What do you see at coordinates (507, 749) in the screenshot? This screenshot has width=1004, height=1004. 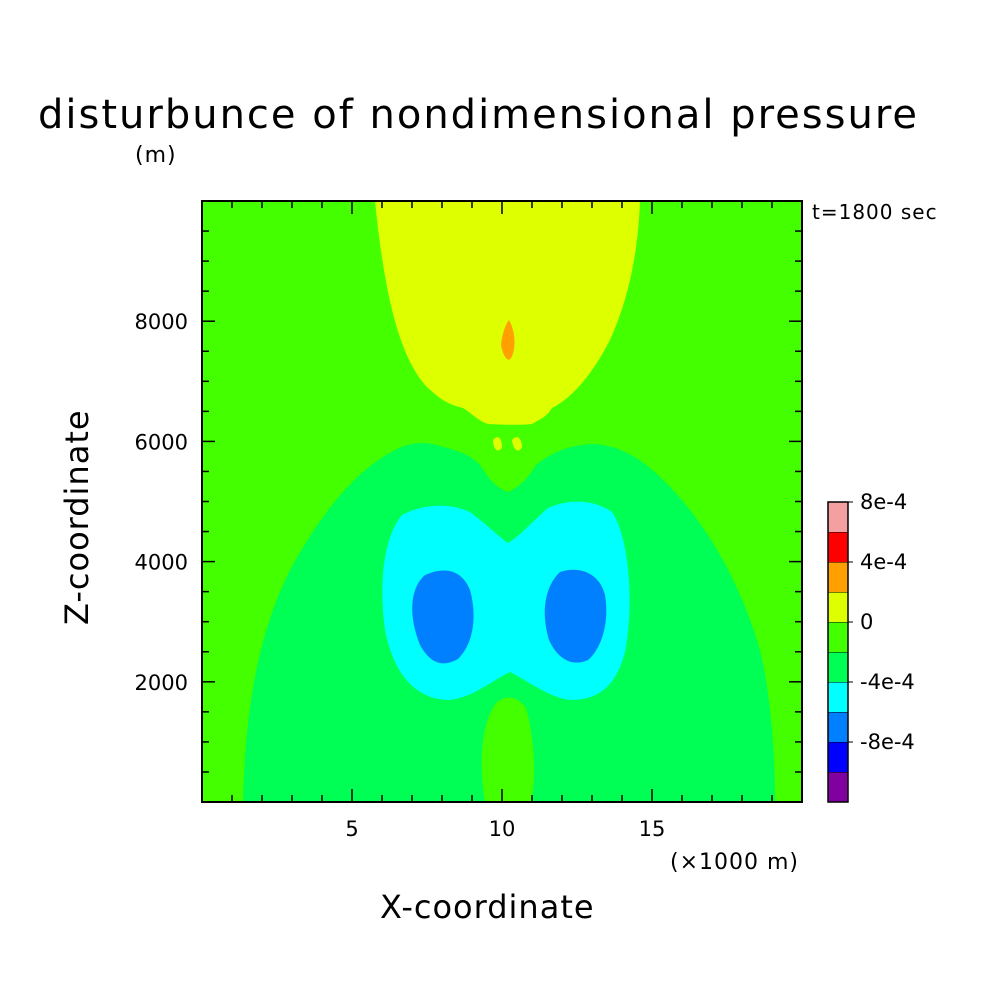 I see `contour-bottom-column` at bounding box center [507, 749].